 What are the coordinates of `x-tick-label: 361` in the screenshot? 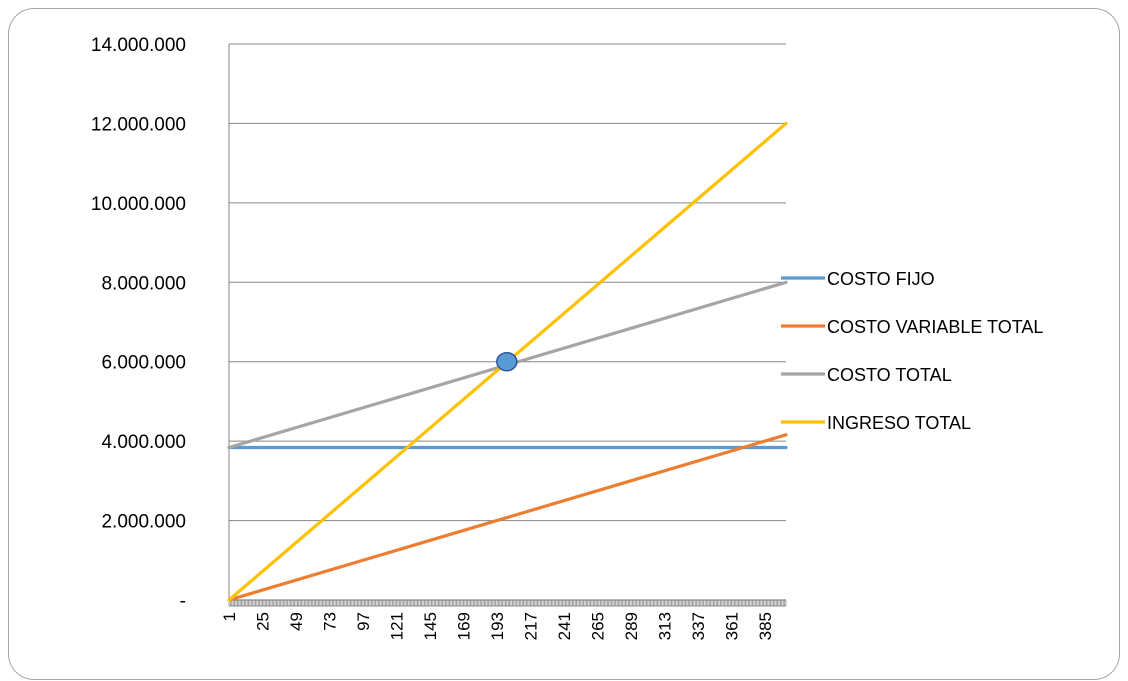 It's located at (732, 626).